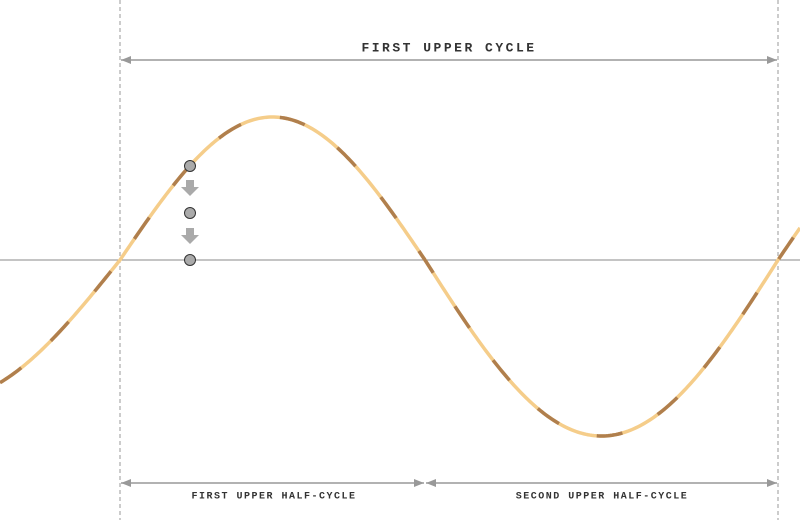 The height and width of the screenshot is (520, 800). I want to click on half-cycle-label: SECOND UPPER HALF-CYCLE, so click(602, 497).